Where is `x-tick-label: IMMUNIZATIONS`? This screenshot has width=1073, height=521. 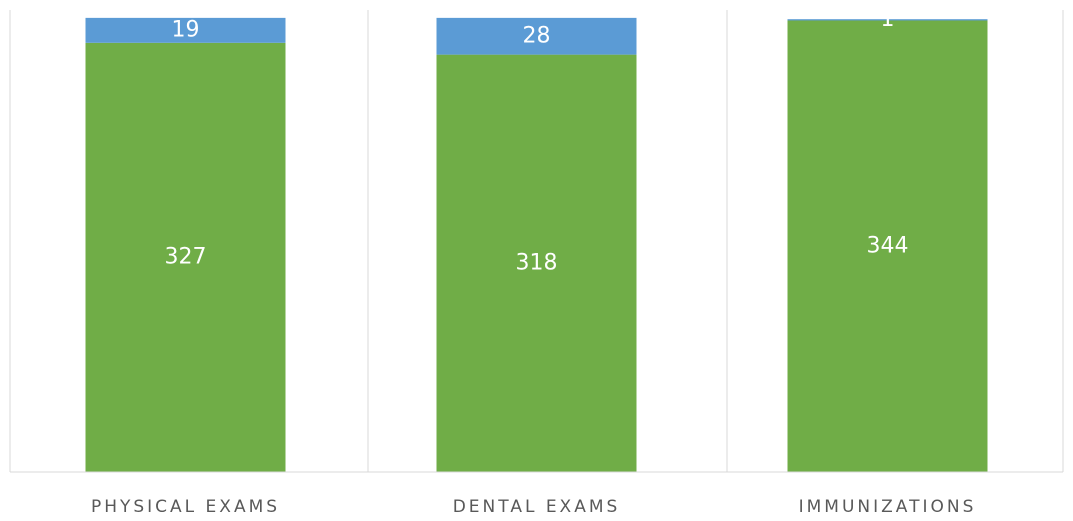
x-tick-label: IMMUNIZATIONS is located at coordinates (888, 507).